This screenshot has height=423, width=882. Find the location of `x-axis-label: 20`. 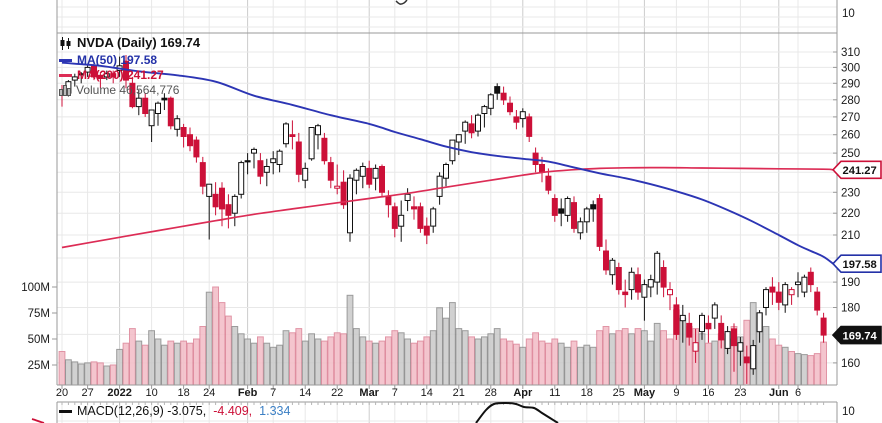

x-axis-label: 20 is located at coordinates (62, 393).